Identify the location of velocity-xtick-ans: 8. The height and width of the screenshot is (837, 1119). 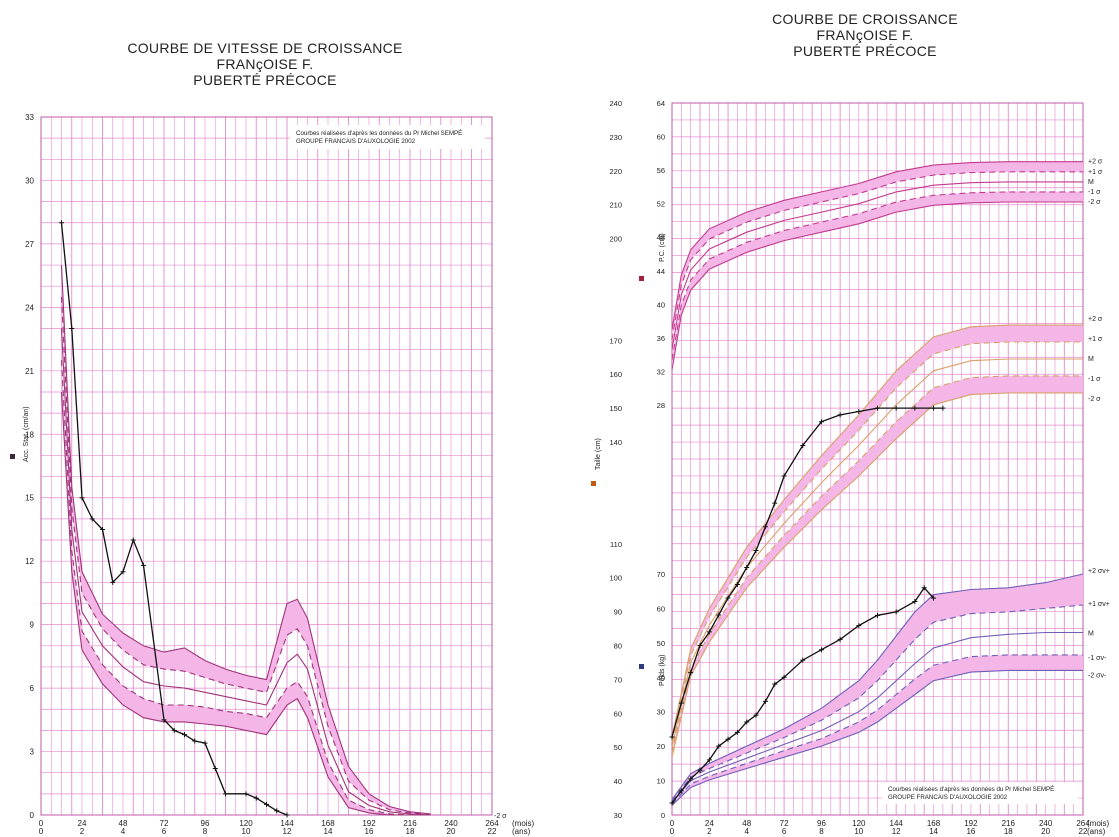
(205, 831).